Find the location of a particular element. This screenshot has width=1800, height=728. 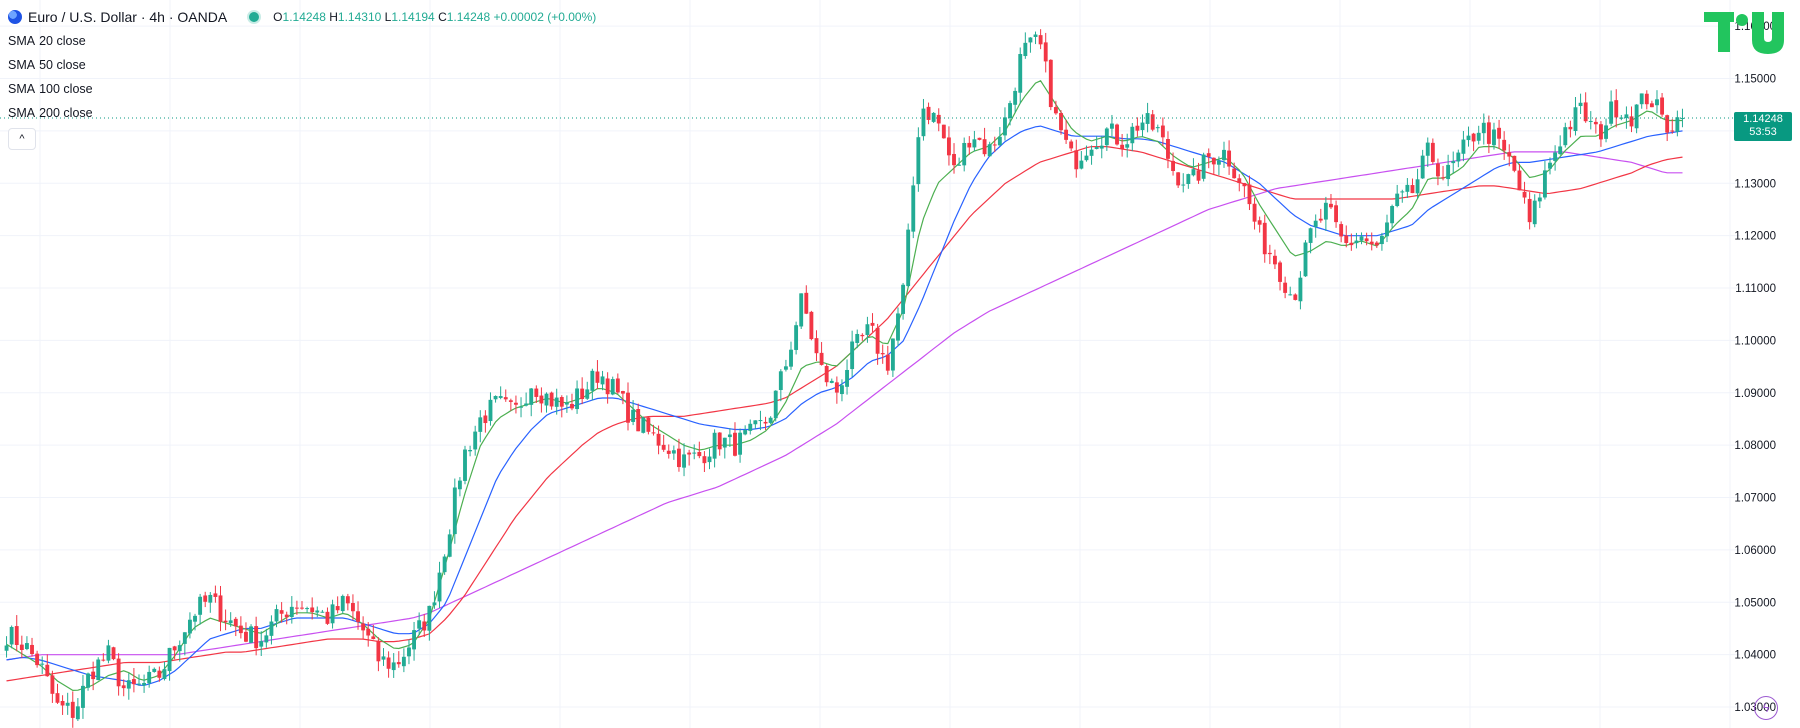

indicator-sma-200: SMA 200 close is located at coordinates (302, 113).